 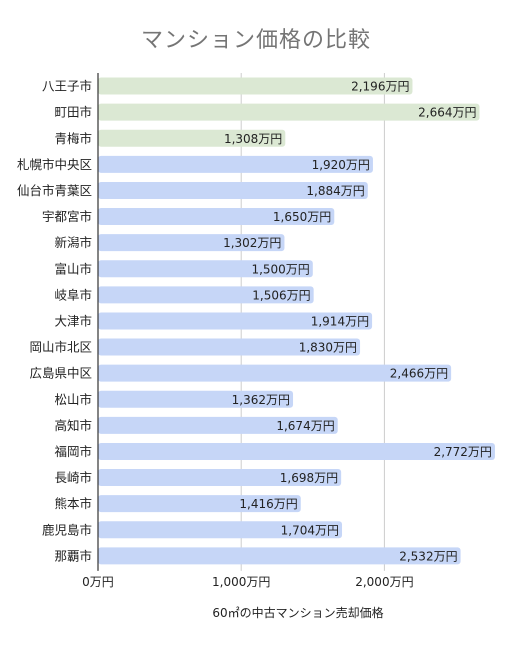 What do you see at coordinates (73, 399) in the screenshot?
I see `category-label: 松山市` at bounding box center [73, 399].